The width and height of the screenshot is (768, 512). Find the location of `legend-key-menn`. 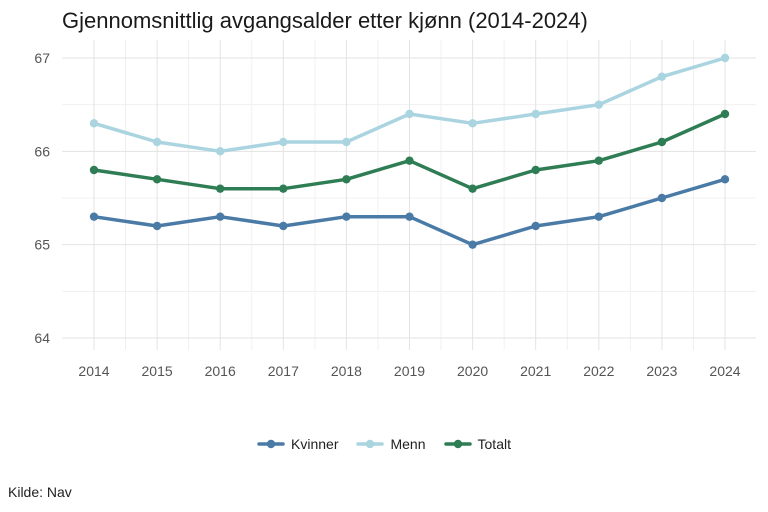

legend-key-menn is located at coordinates (370, 444).